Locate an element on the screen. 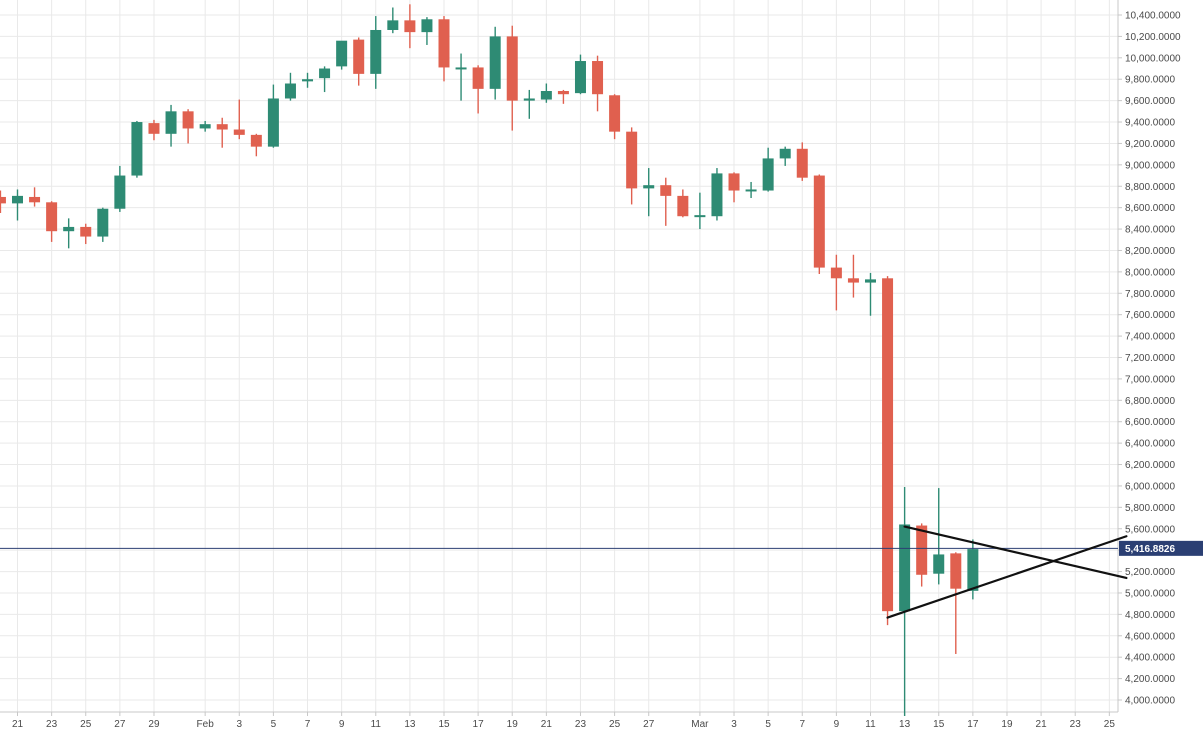 This screenshot has height=741, width=1203. y-tick-label: 7,400.0000 is located at coordinates (1150, 337).